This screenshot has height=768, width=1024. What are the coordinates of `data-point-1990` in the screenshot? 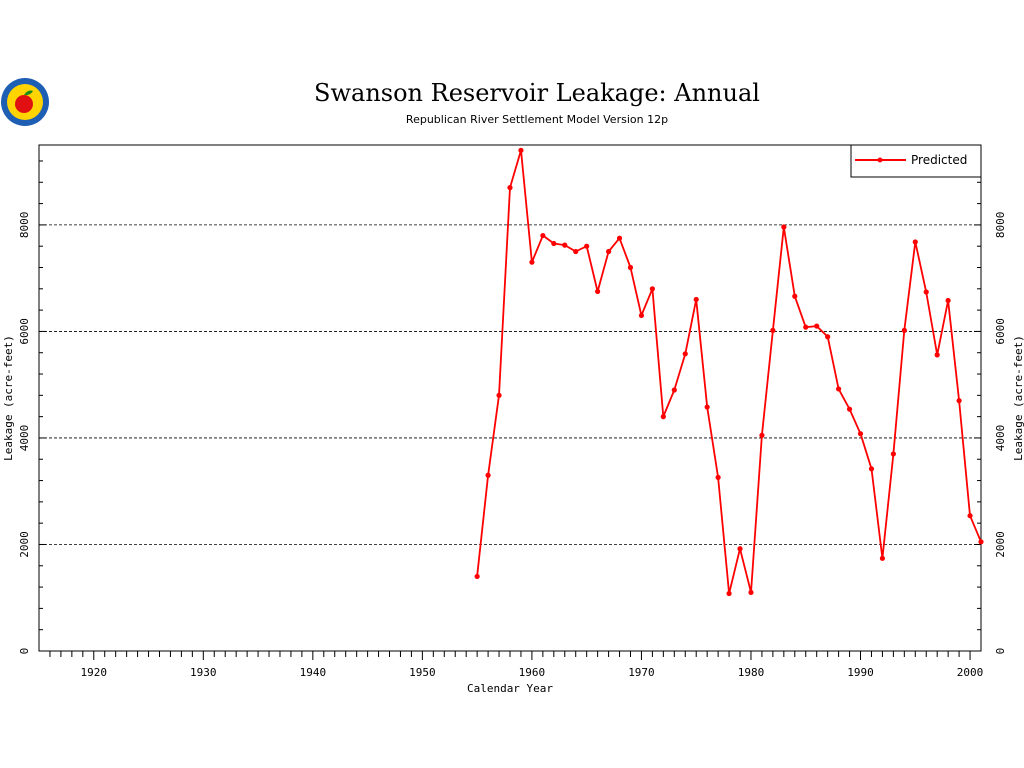 It's located at (860, 434).